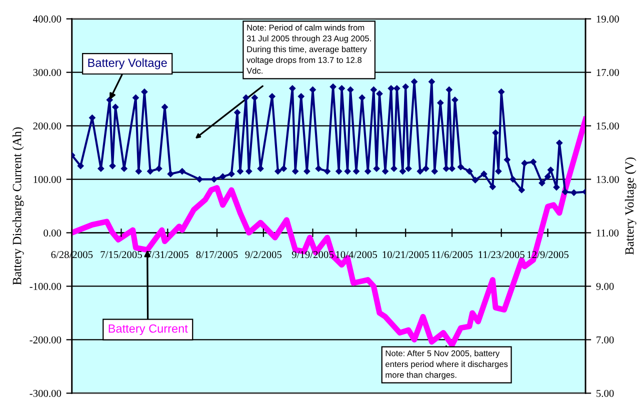  Describe the element at coordinates (46, 286) in the screenshot. I see `y-tick-label: -100.00` at that location.